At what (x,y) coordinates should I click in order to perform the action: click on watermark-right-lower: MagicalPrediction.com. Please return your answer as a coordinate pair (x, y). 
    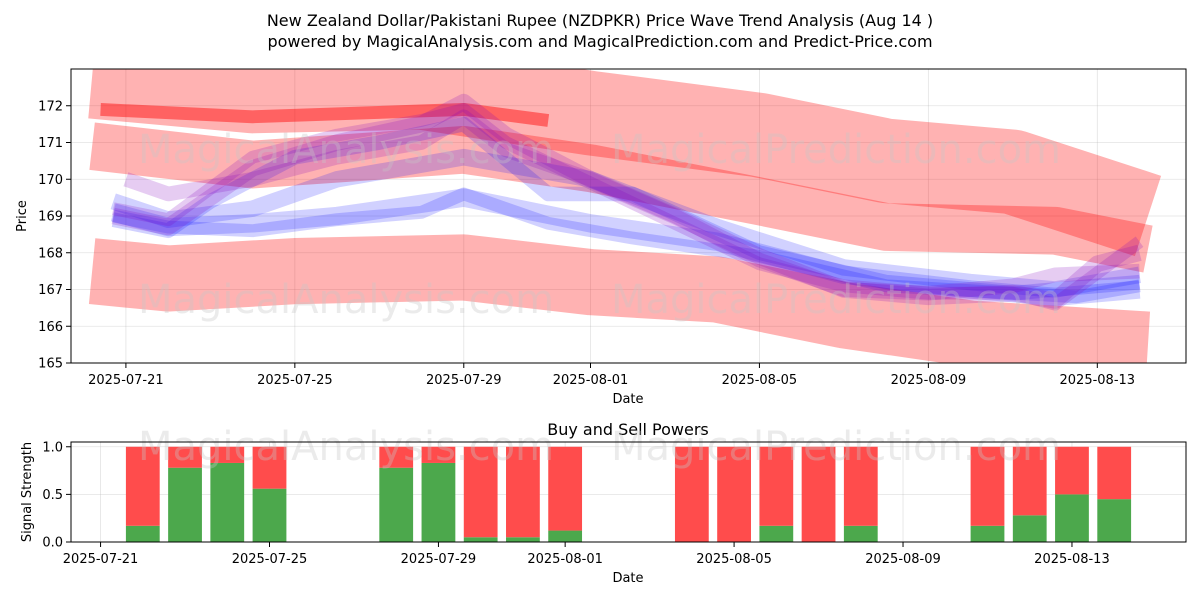
    Looking at the image, I should click on (836, 300).